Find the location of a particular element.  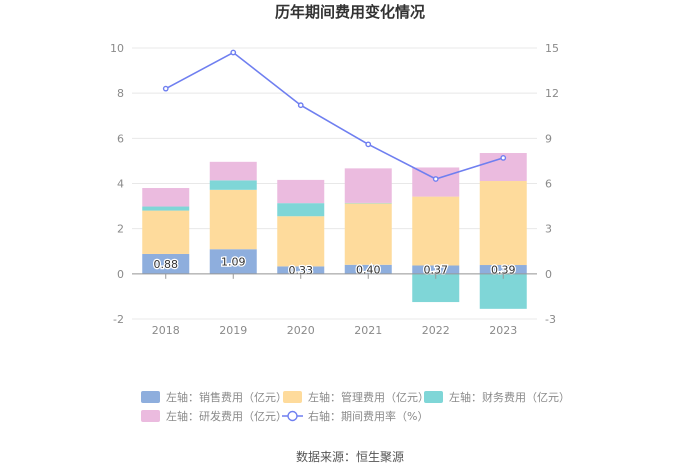

legend-item: 左轴：管理费用（亿元） is located at coordinates (356, 397).